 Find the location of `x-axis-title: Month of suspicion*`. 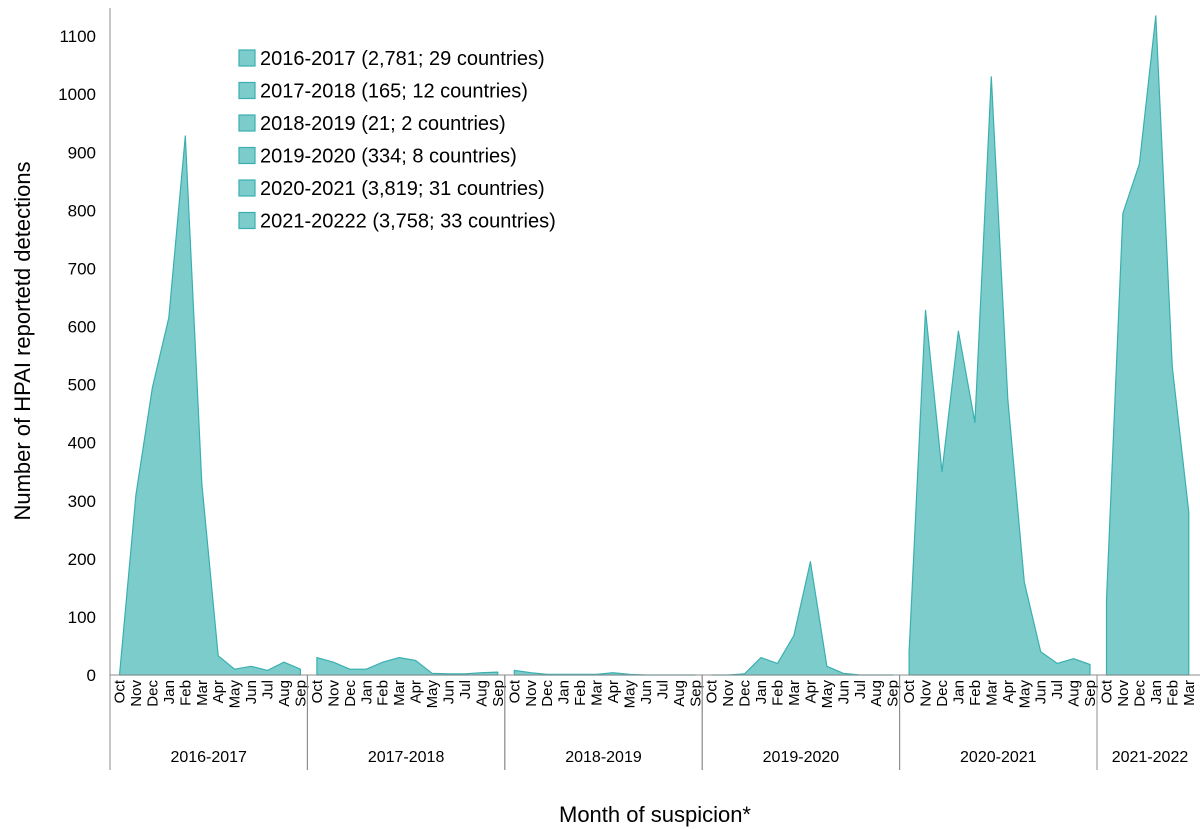

x-axis-title: Month of suspicion* is located at coordinates (655, 814).